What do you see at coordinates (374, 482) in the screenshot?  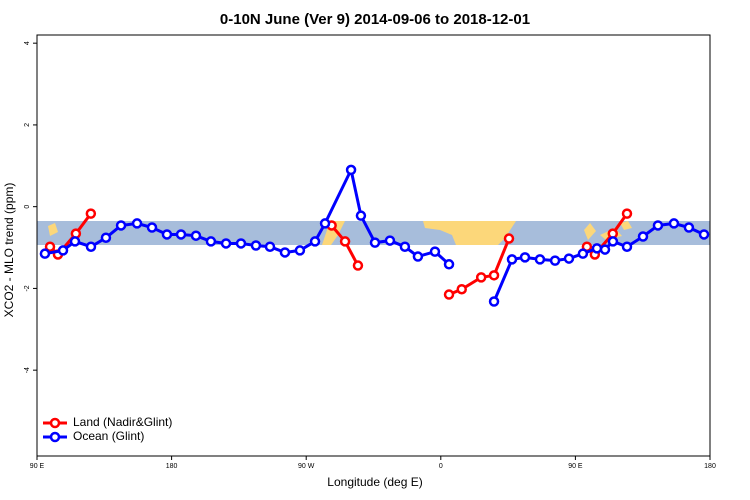 I see `x-axis-label: Longitude (deg E)` at bounding box center [374, 482].